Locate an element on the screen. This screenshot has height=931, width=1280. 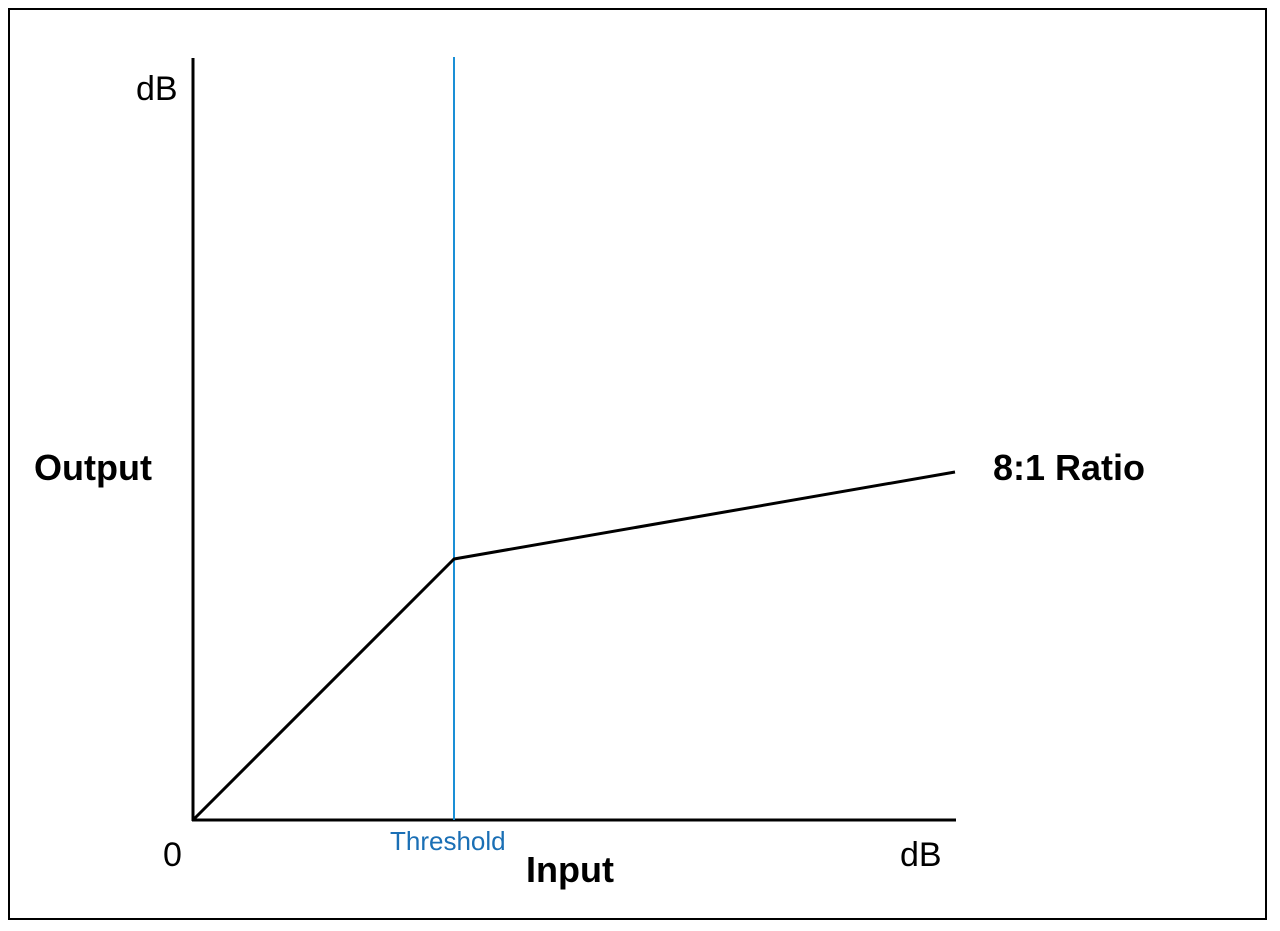
x-axis-origin-label: 0 is located at coordinates (172, 855).